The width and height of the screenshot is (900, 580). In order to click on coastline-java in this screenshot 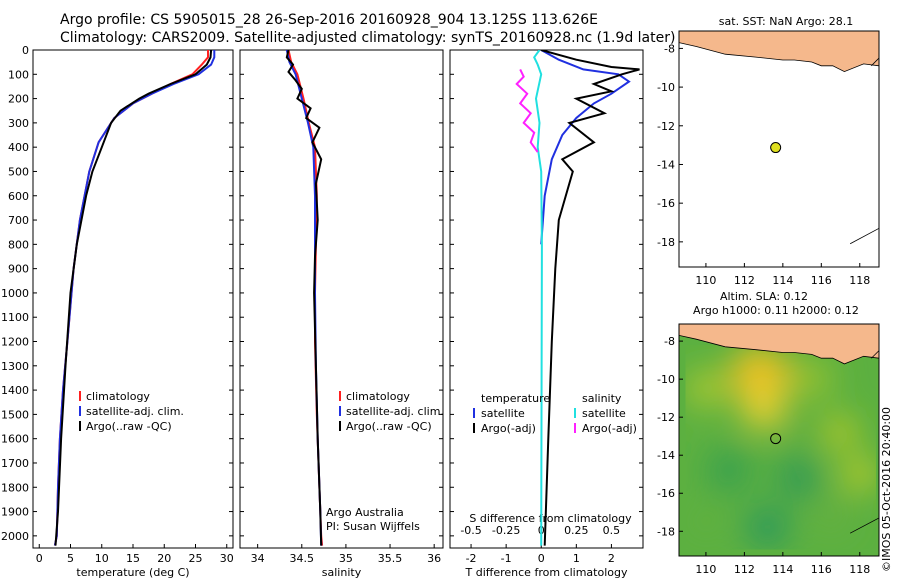, I will do `click(779, 344)`.